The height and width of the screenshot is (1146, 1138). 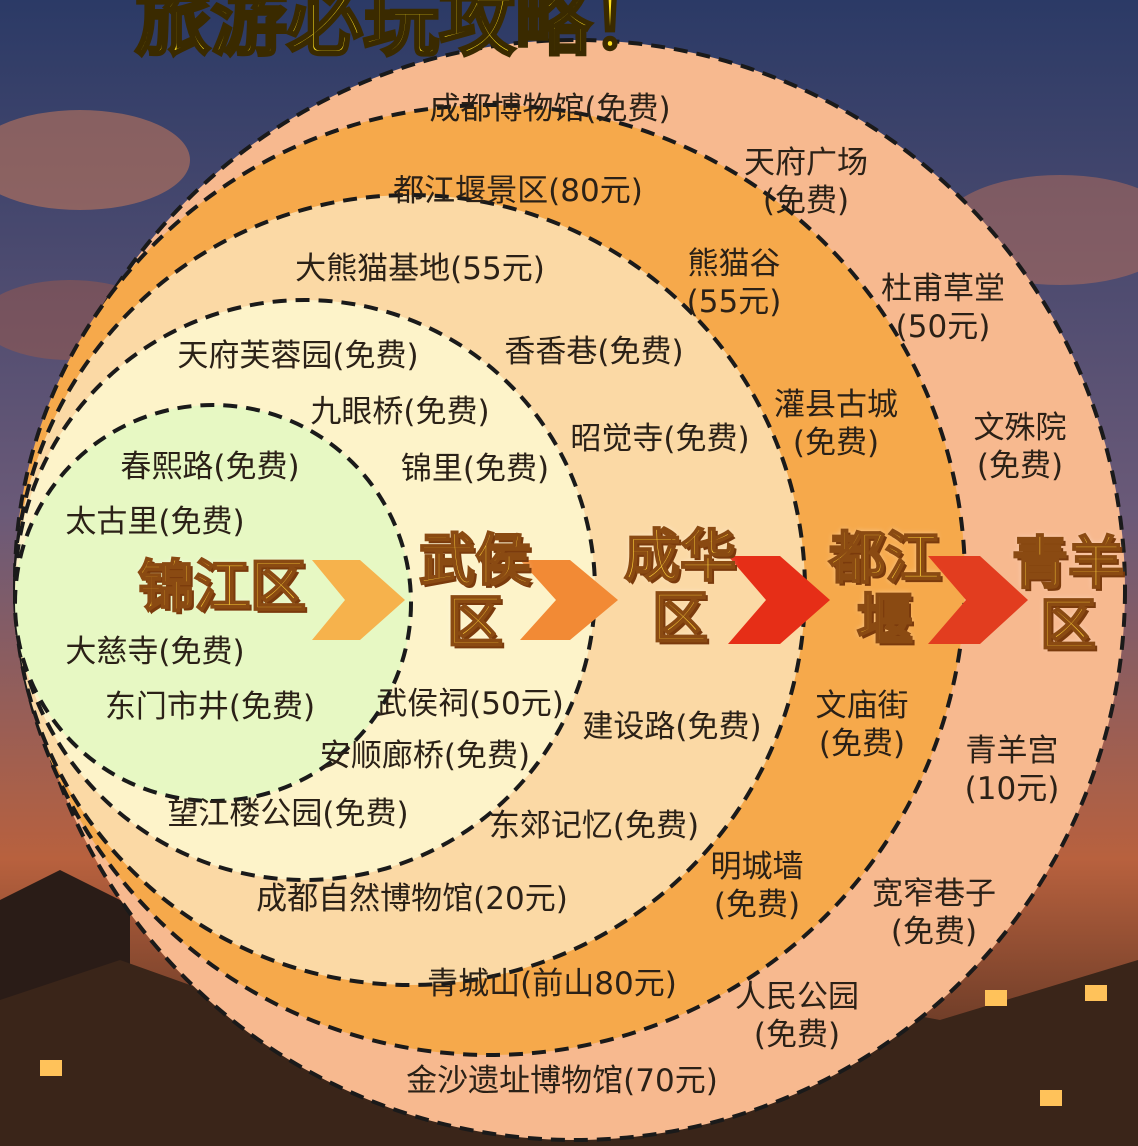 What do you see at coordinates (562, 1081) in the screenshot?
I see `spot-jinsha-museum: 金沙遗址博物馆(70元)` at bounding box center [562, 1081].